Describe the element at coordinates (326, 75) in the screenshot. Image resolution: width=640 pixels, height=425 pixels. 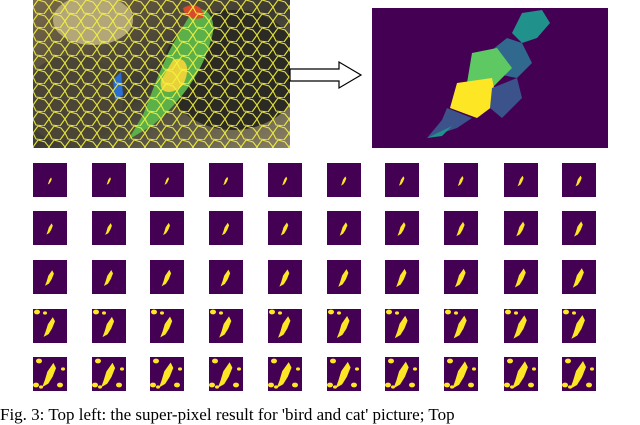
I see `arrow-right-icon` at that location.